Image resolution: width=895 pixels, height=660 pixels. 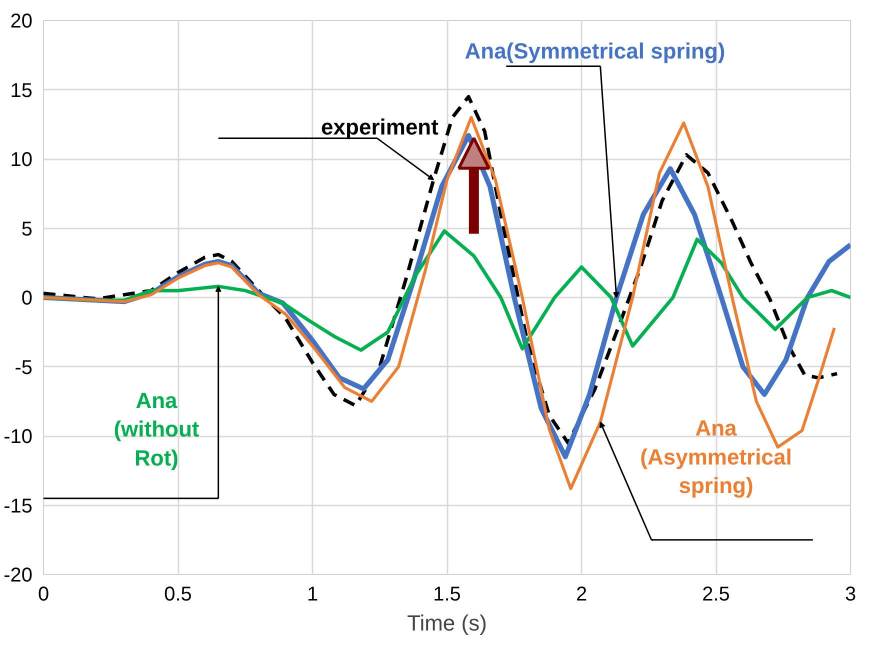 I want to click on x-tick-label: 0.5, so click(x=178, y=595).